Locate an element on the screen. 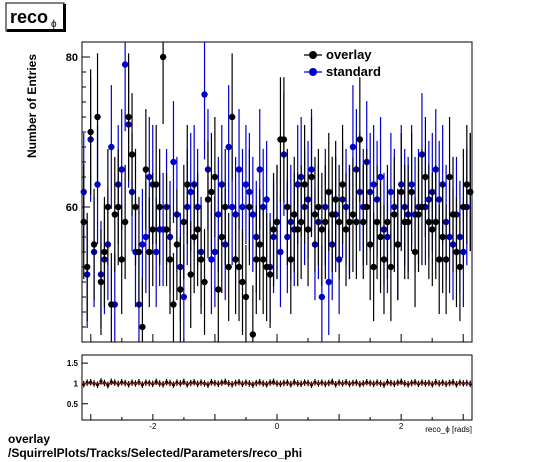 This screenshot has width=546, height=462. y-tick-label: 60 is located at coordinates (72, 208).